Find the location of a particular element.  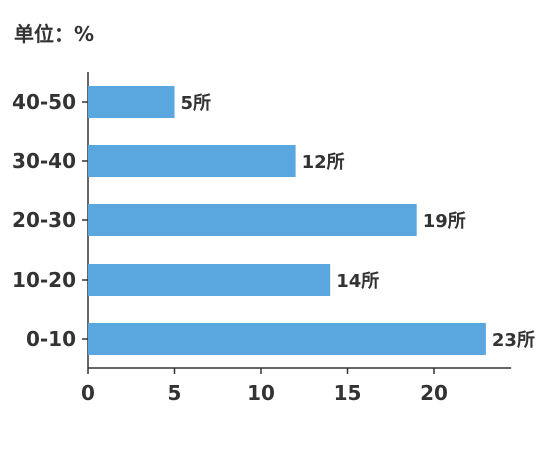

category-label: 40-50 is located at coordinates (44, 102).